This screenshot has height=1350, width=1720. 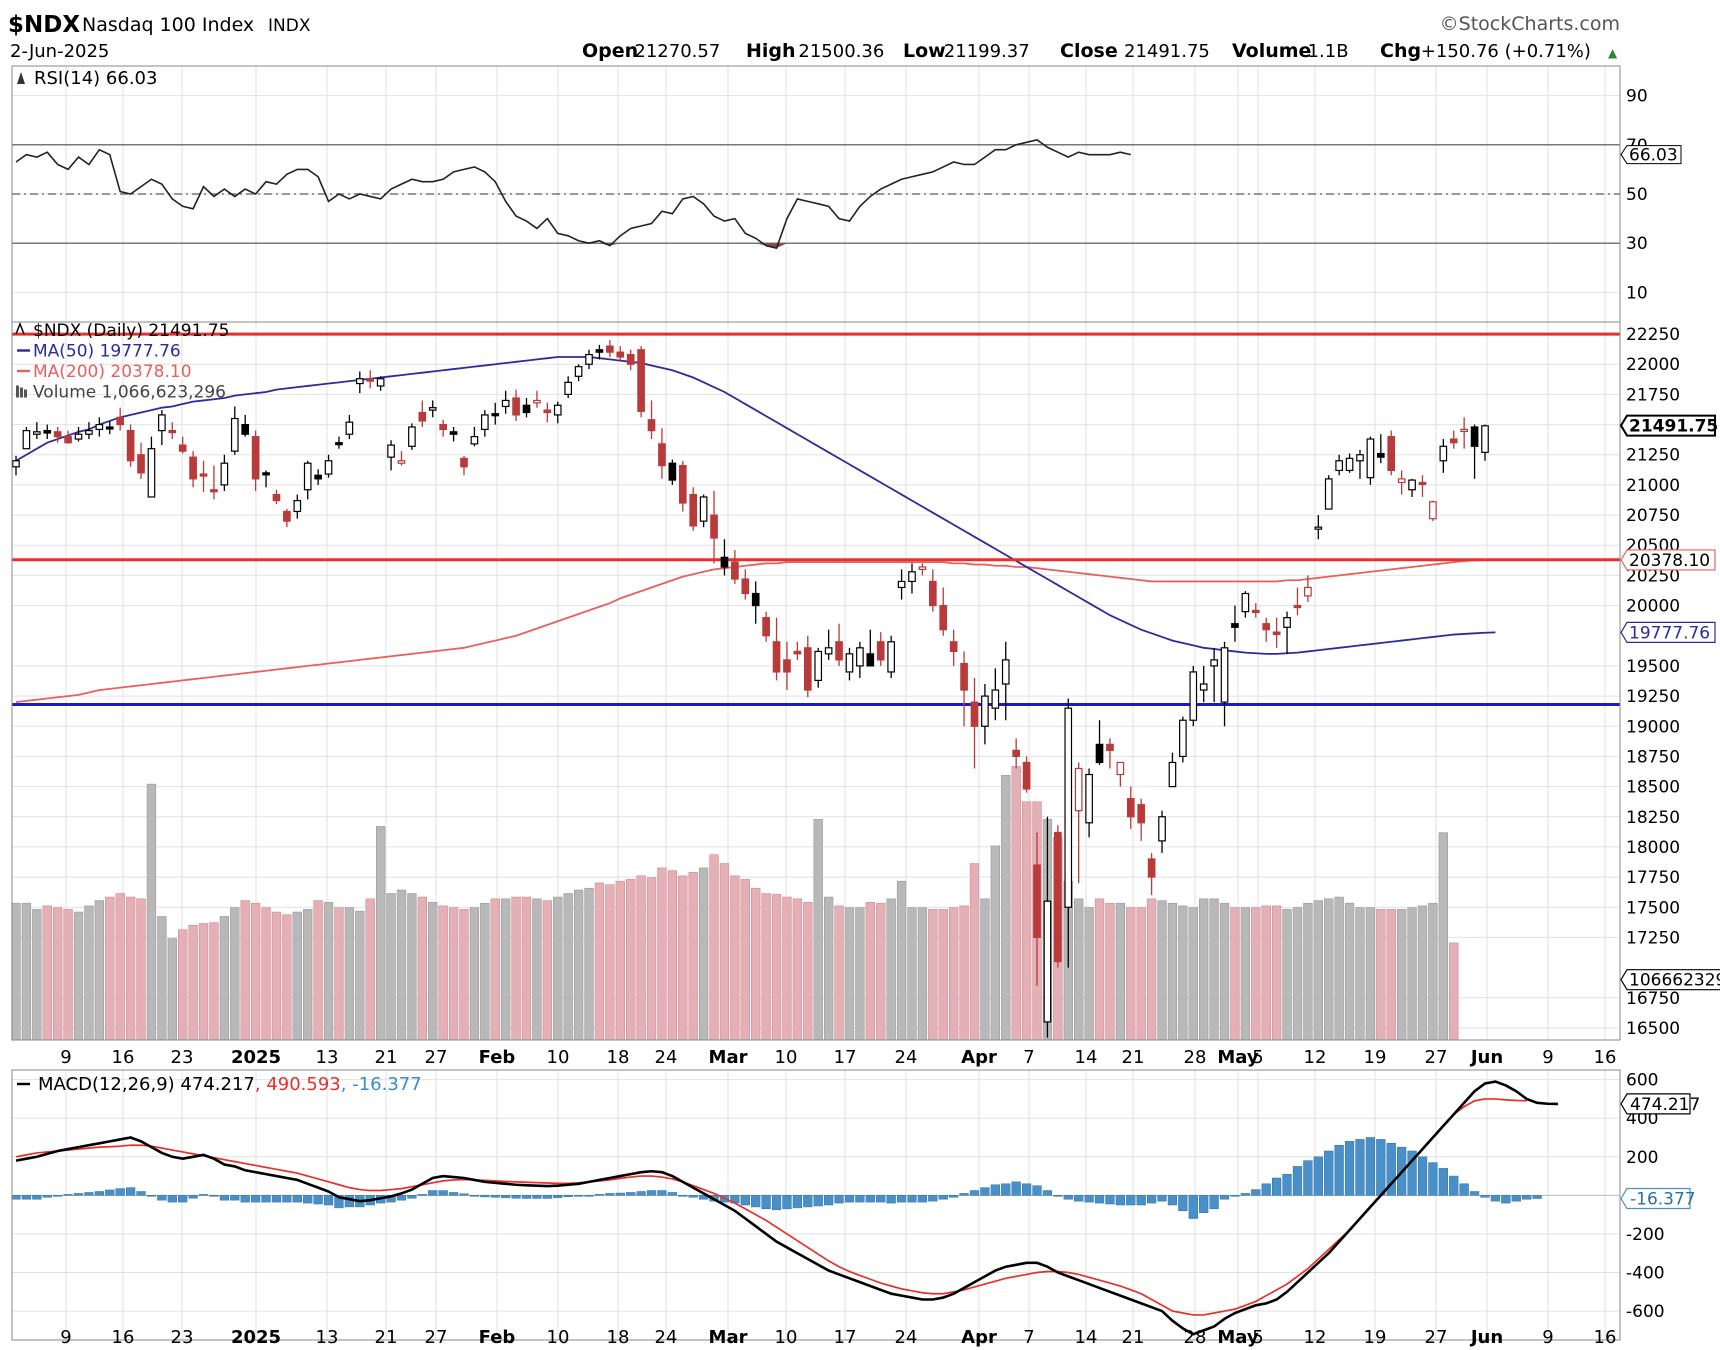 I want to click on legend-entry: MA(50) 19777.76, so click(x=107, y=352).